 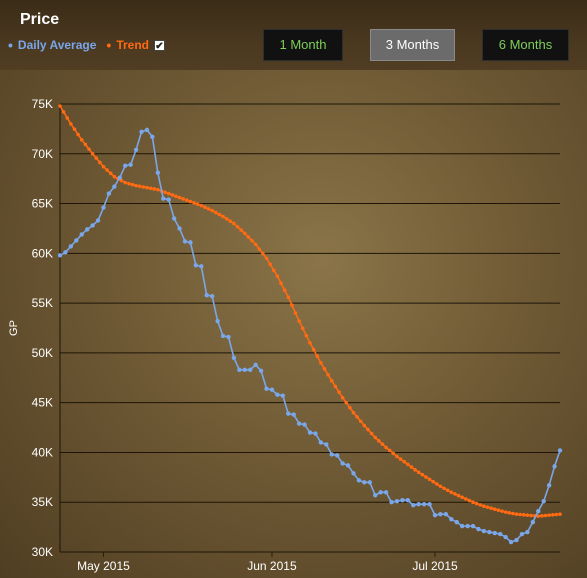 What do you see at coordinates (42, 552) in the screenshot?
I see `y-tick-label: 30K` at bounding box center [42, 552].